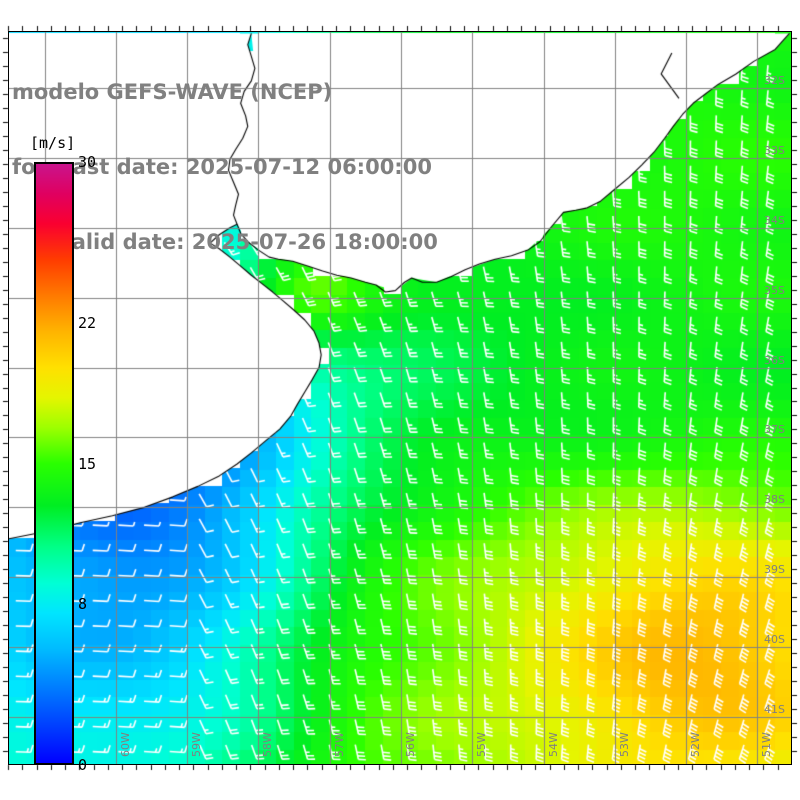  I want to click on lat-tick-label: 36S, so click(774, 360).